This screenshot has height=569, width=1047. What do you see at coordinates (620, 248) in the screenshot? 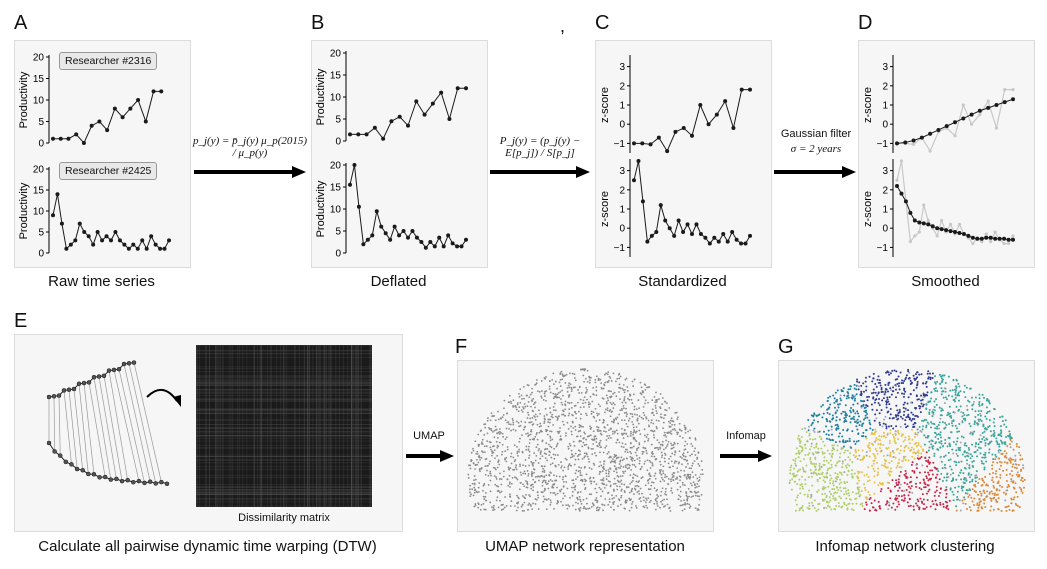
I see `y-tick-label: −1` at bounding box center [620, 248].